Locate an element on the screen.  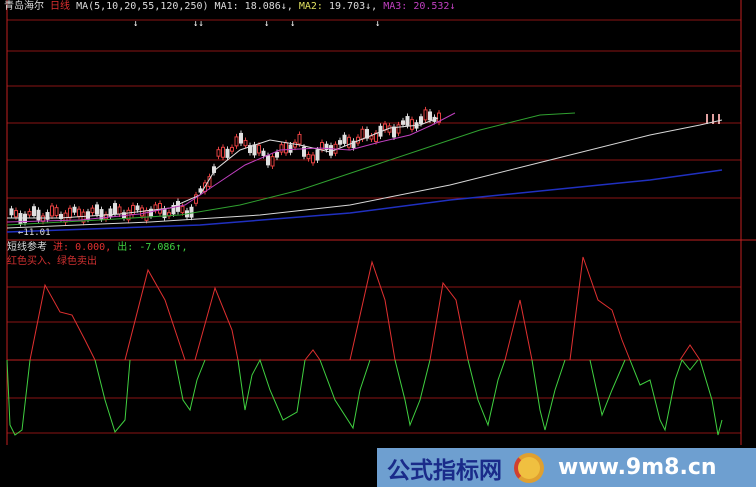
in-value: 0.000, is located at coordinates (93, 247).